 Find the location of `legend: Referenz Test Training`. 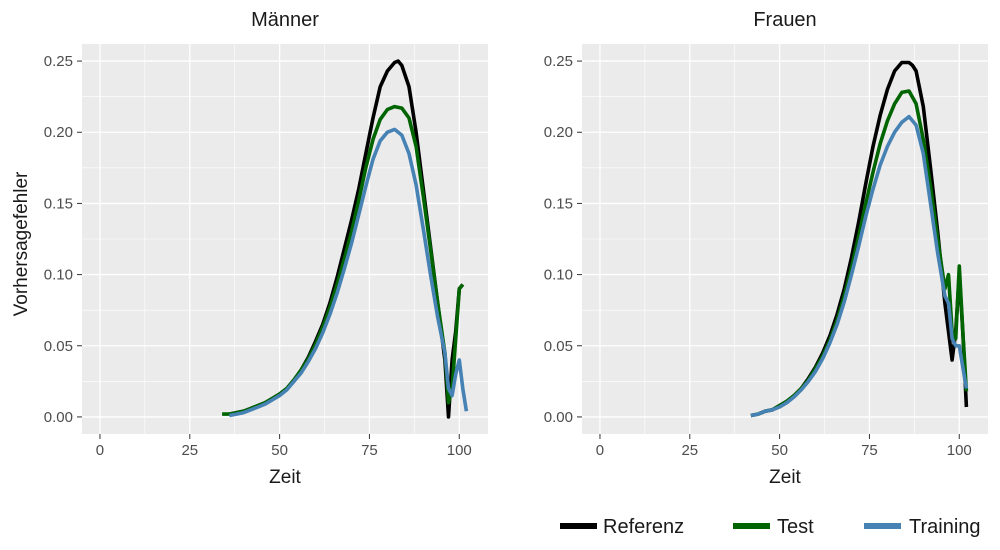

legend: Referenz Test Training is located at coordinates (770, 527).